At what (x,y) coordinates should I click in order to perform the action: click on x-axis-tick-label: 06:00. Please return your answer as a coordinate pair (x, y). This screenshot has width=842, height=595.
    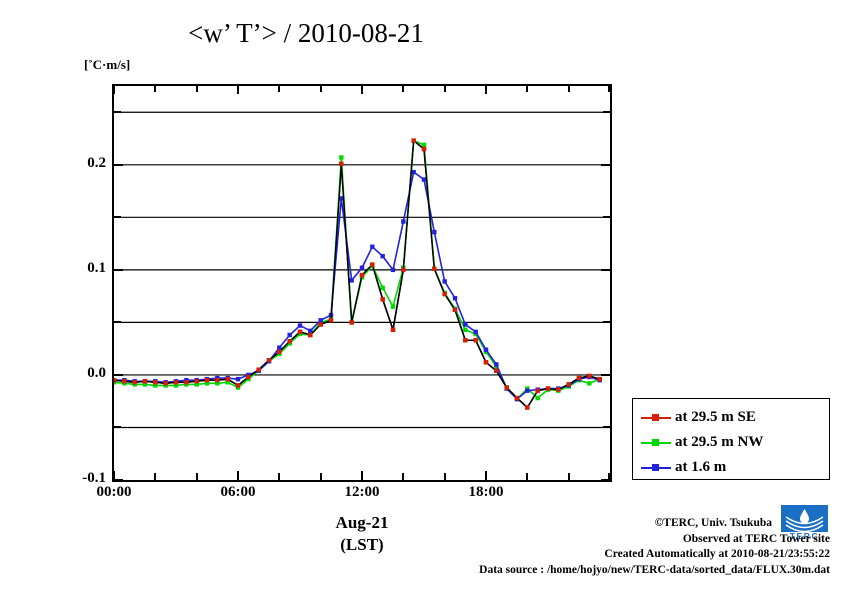
    Looking at the image, I should click on (238, 492).